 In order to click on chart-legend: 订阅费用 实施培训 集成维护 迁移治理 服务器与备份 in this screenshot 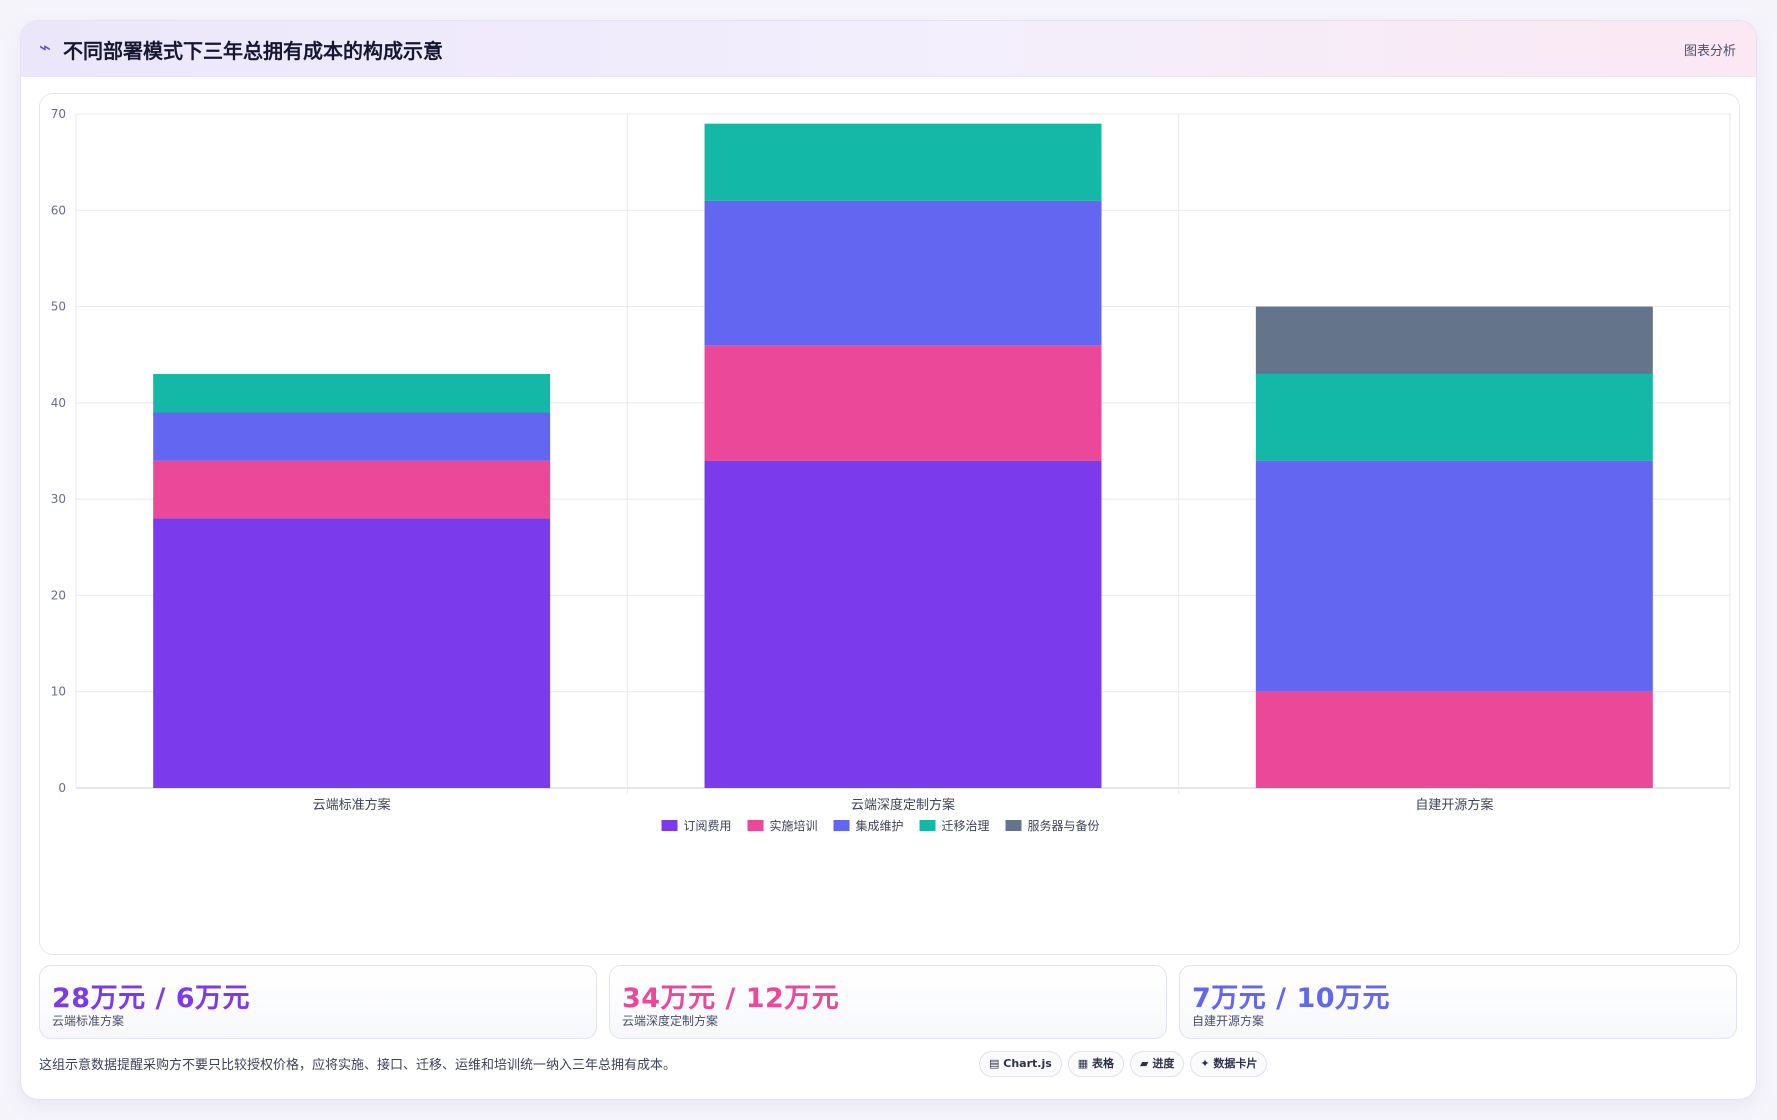, I will do `click(880, 825)`.